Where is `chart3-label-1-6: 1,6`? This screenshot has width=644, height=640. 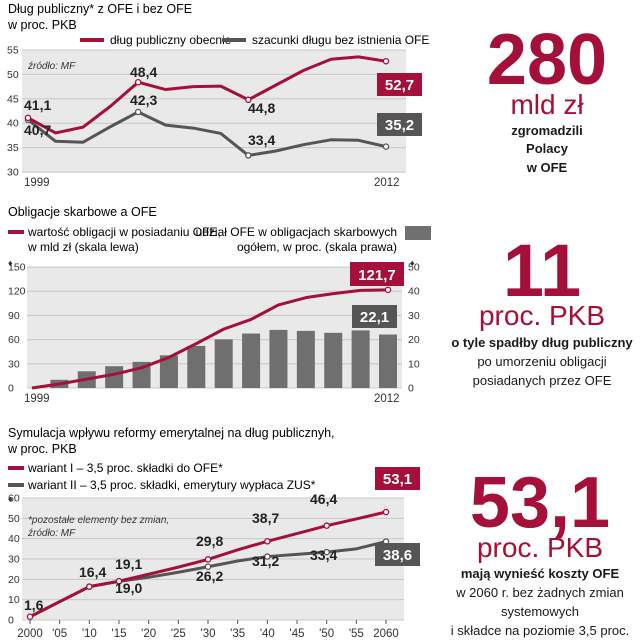 chart3-label-1-6: 1,6 is located at coordinates (34, 605).